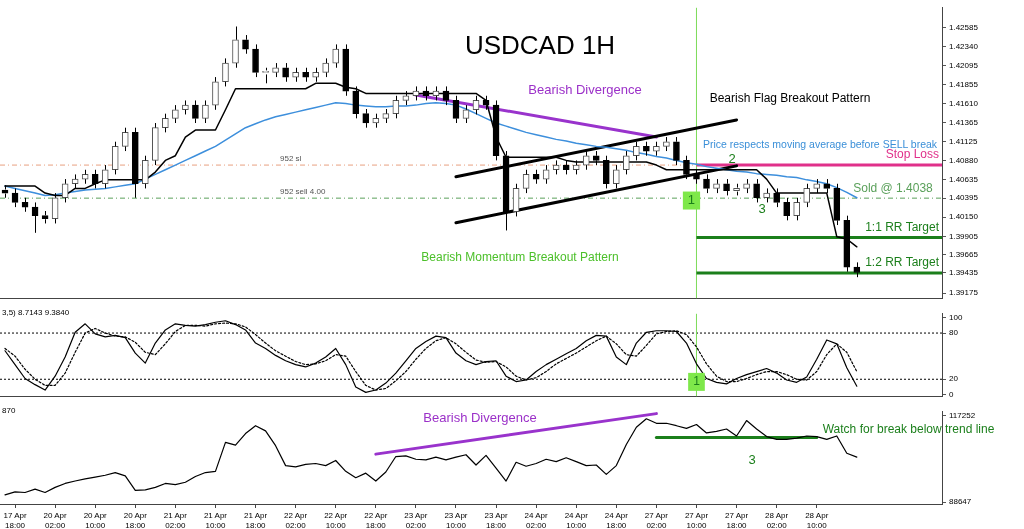 This screenshot has height=529, width=1024. Describe the element at coordinates (964, 46) in the screenshot. I see `y-tick-label: 1.42340` at that location.